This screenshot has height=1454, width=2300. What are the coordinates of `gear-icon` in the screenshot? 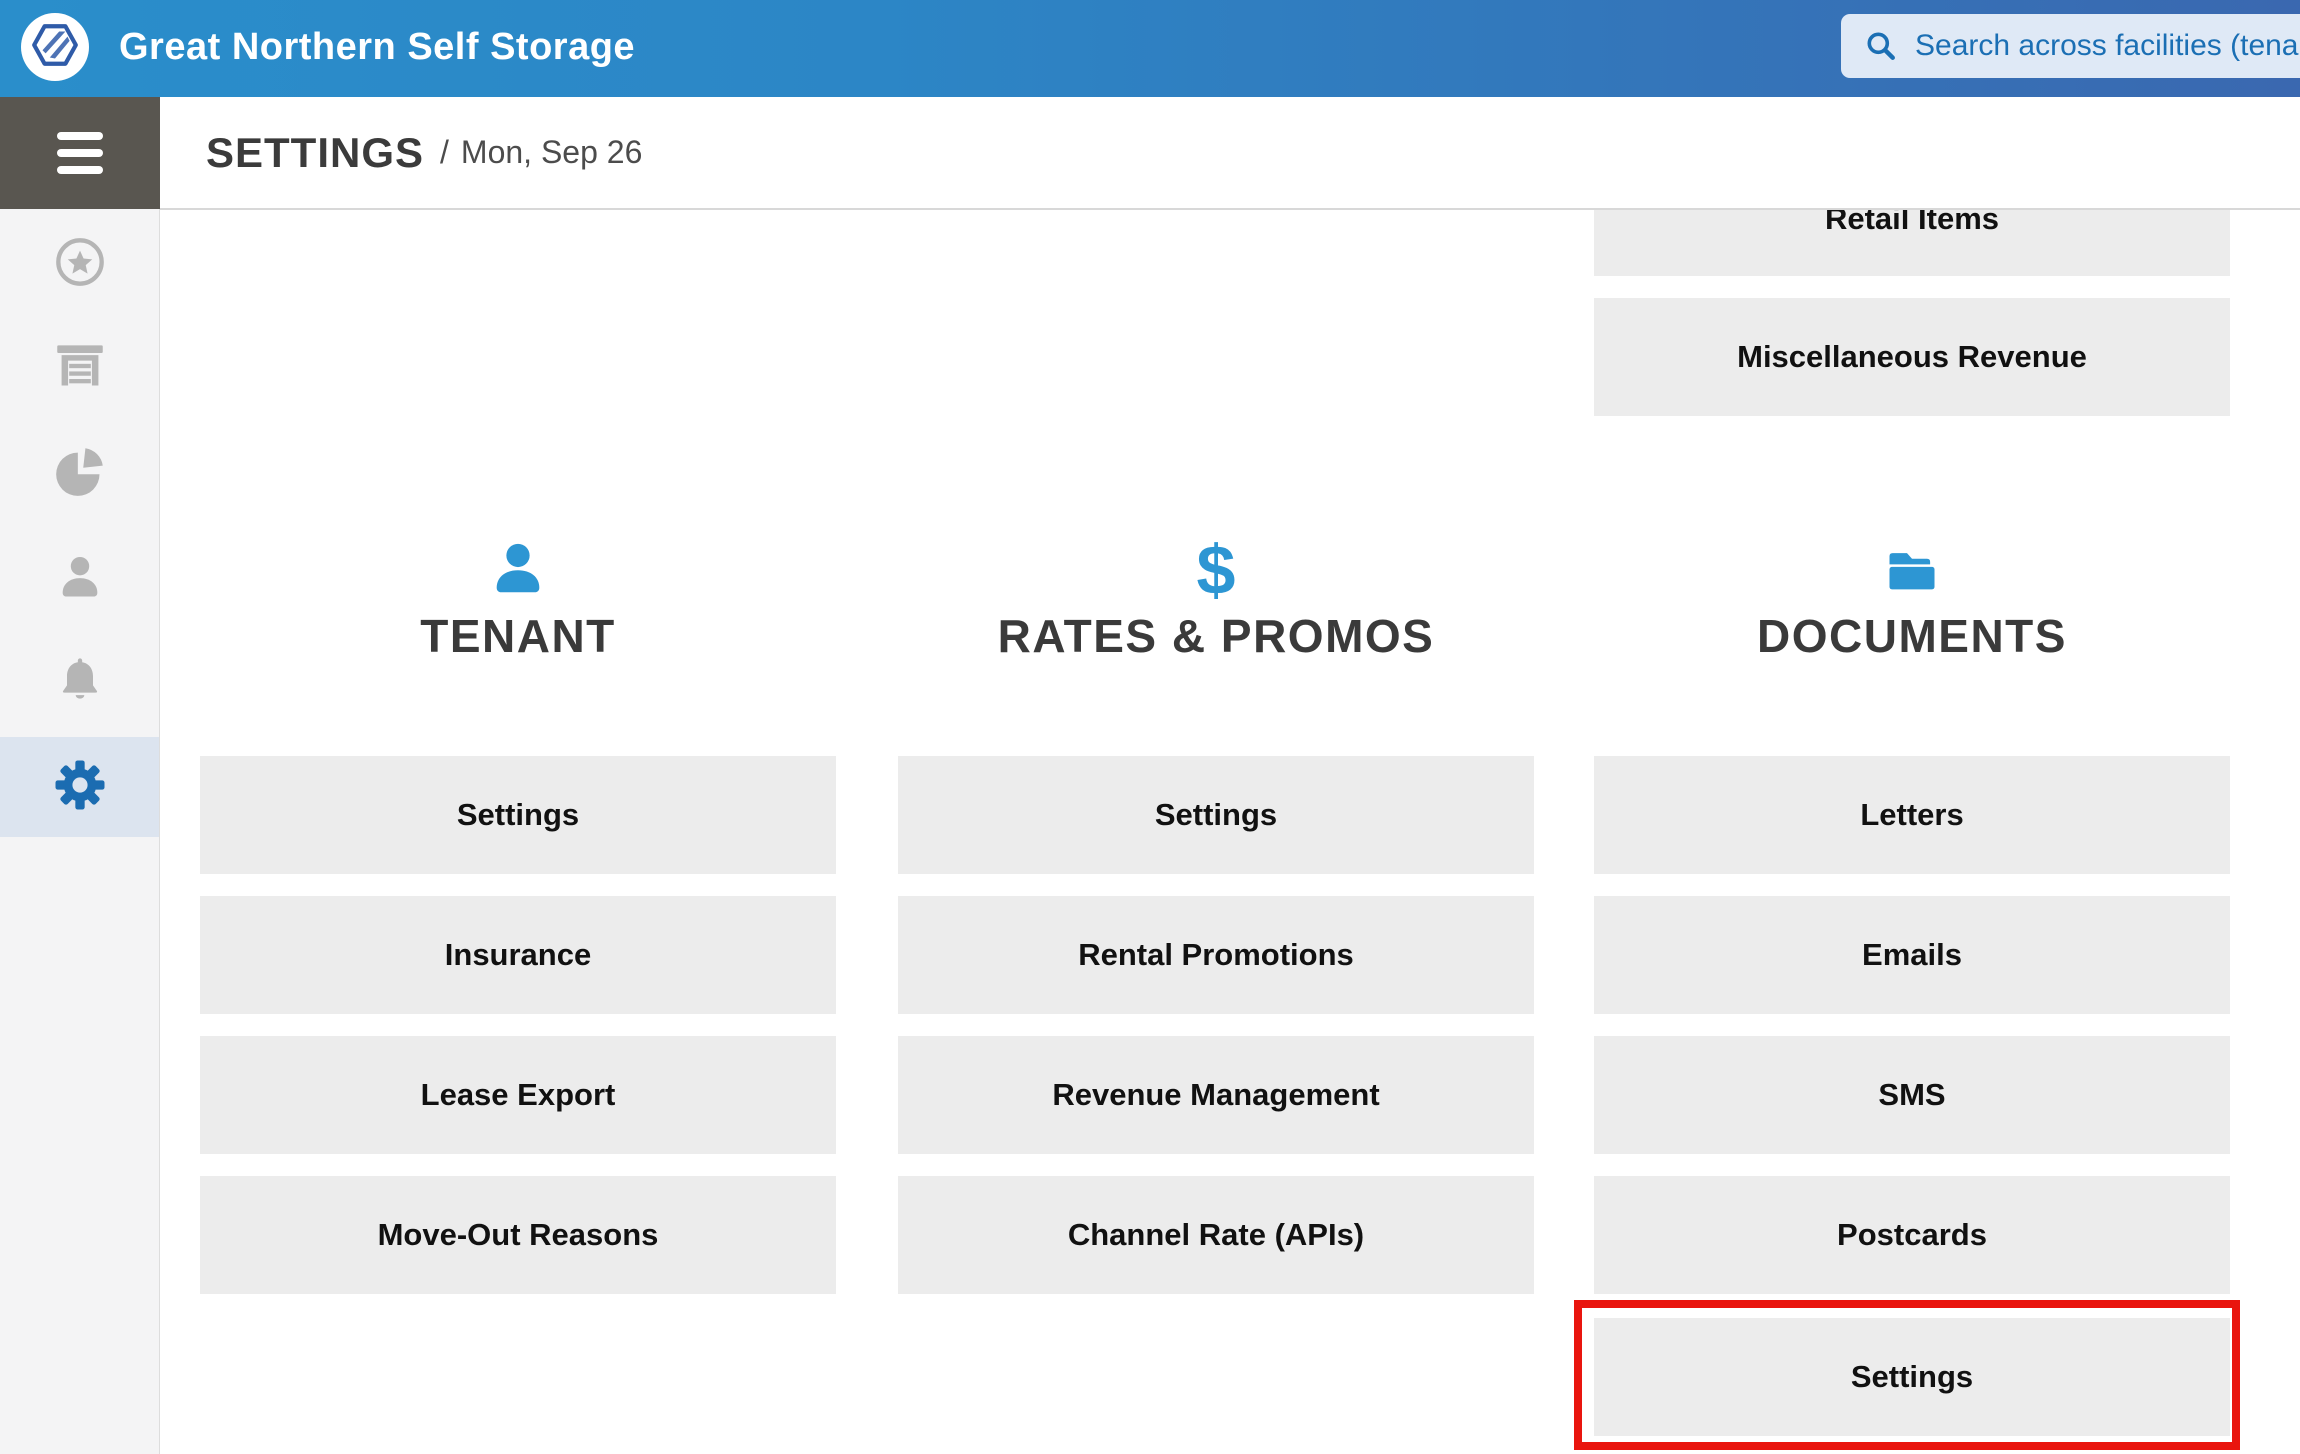 It's located at (80, 787).